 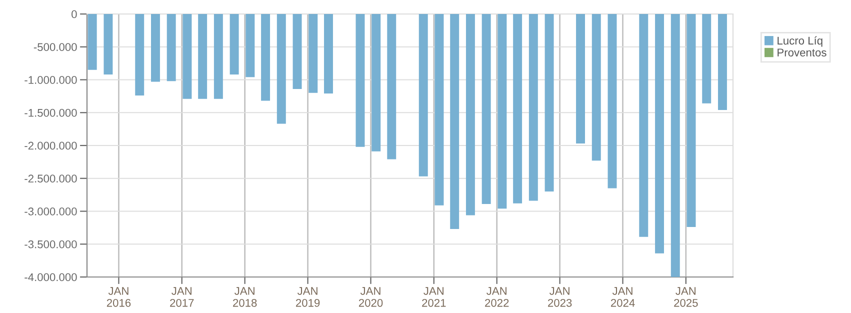 I want to click on y-tick-label: 0, so click(x=74, y=14).